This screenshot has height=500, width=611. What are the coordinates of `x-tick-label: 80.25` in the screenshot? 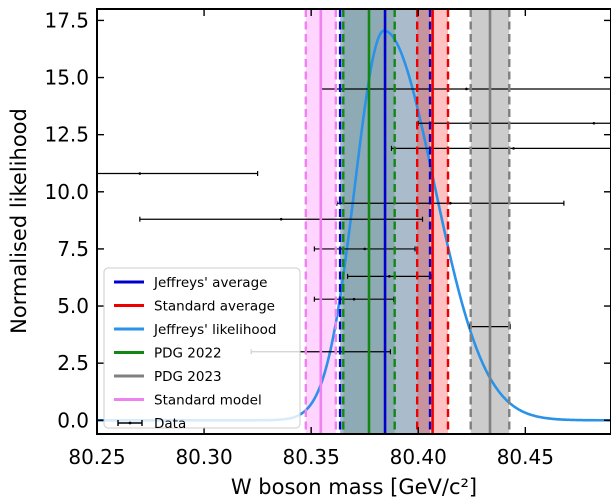 It's located at (96, 457).